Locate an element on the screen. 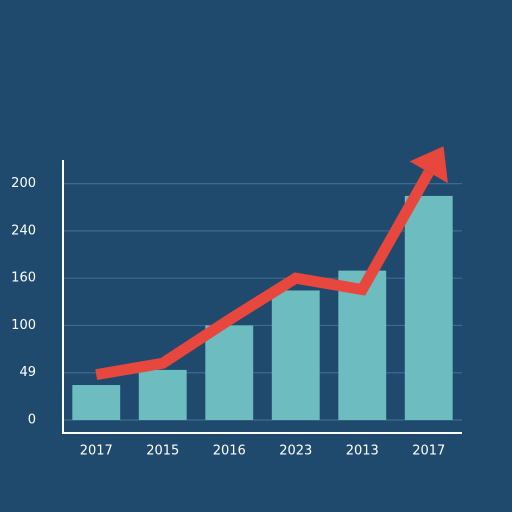  x-tick-label: 2016 is located at coordinates (229, 451).